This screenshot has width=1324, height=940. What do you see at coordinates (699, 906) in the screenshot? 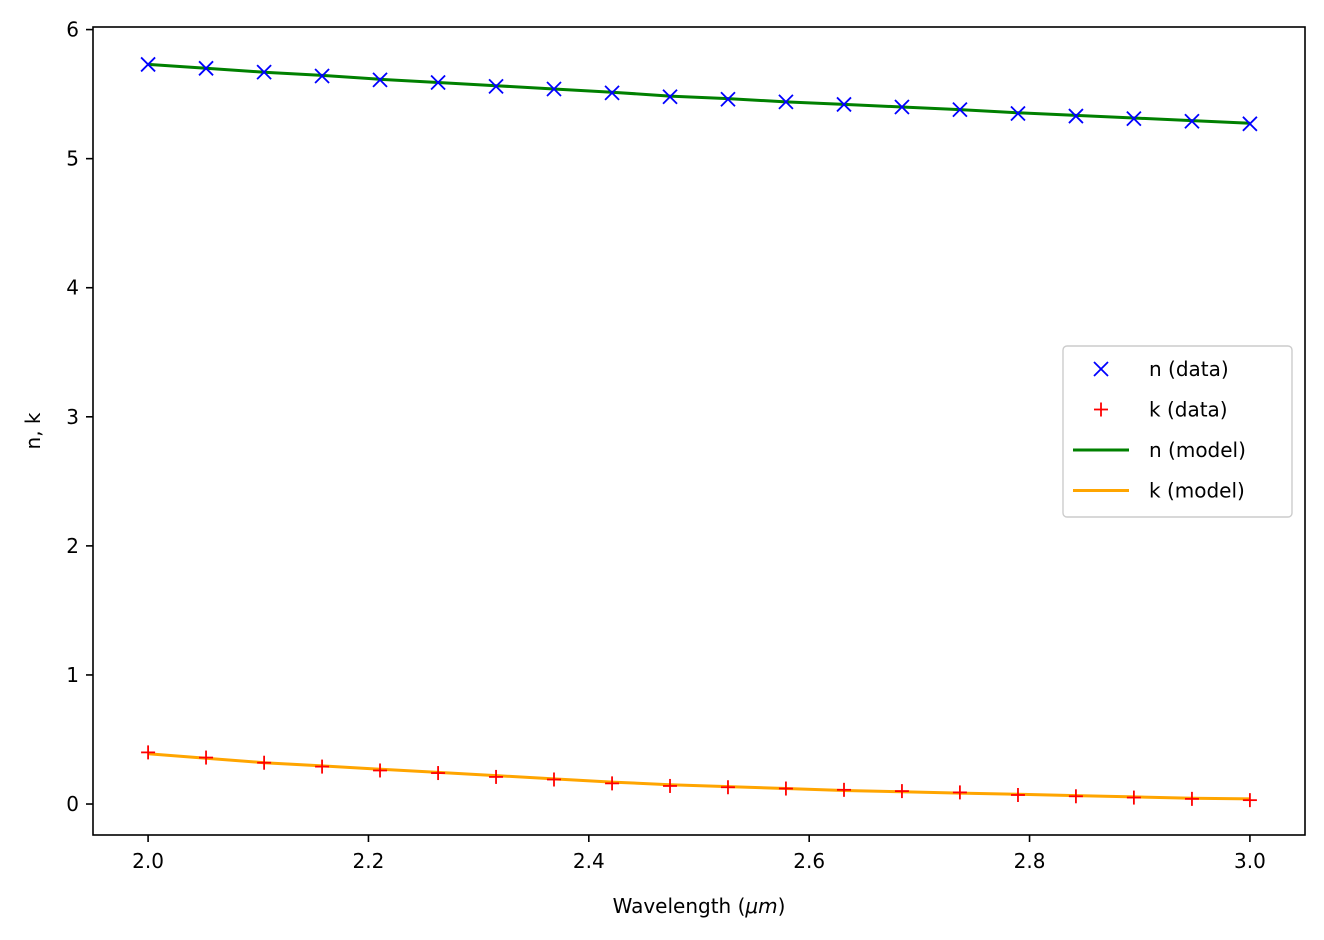
I see `x-axis-label: Wavelength (μm)` at bounding box center [699, 906].